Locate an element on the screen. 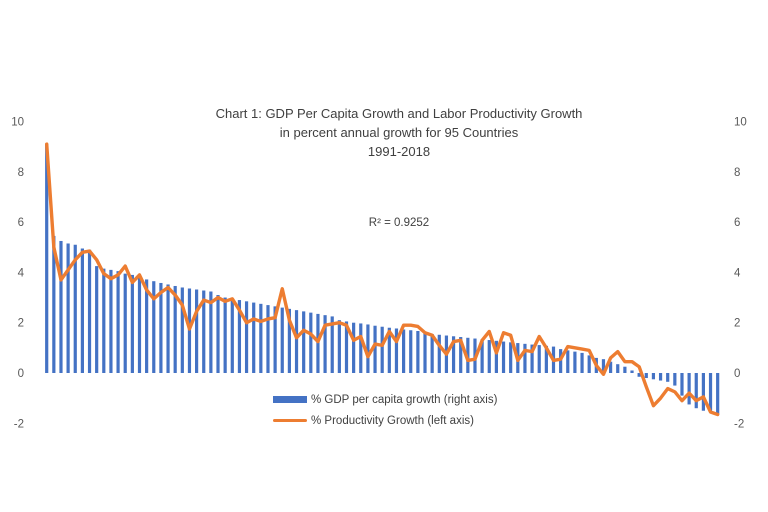 The height and width of the screenshot is (512, 768). axis-tick-label: 10 is located at coordinates (17, 123).